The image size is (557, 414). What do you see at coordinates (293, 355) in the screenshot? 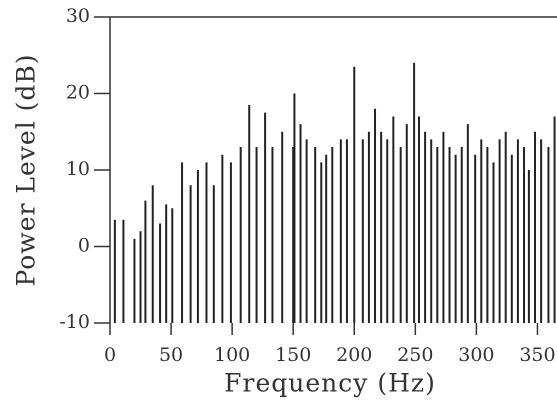
I see `x-tick-label: 150` at bounding box center [293, 355].